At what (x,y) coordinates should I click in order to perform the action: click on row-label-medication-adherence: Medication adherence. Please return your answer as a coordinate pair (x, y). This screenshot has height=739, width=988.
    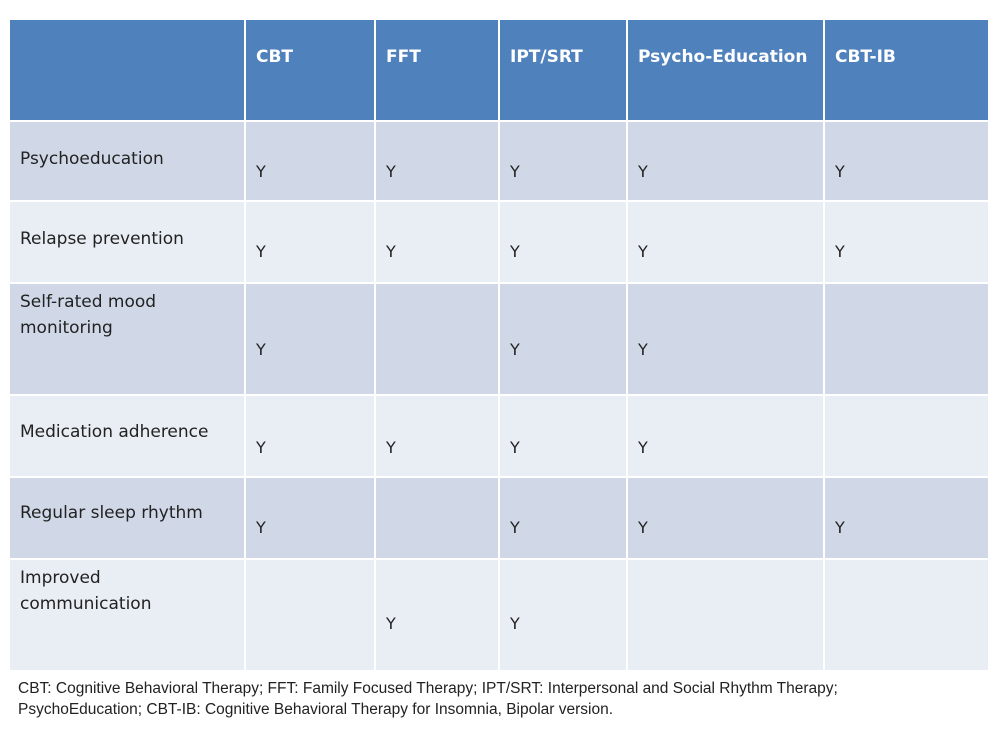
    Looking at the image, I should click on (127, 436).